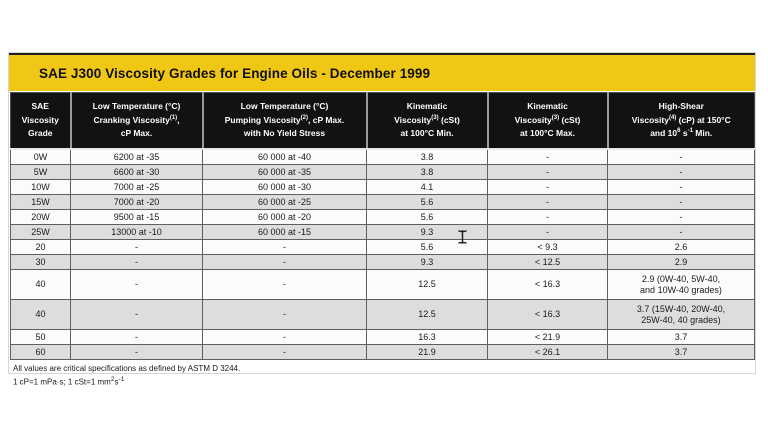 Image resolution: width=768 pixels, height=433 pixels. Describe the element at coordinates (40, 337) in the screenshot. I see `table-cell: 50` at that location.